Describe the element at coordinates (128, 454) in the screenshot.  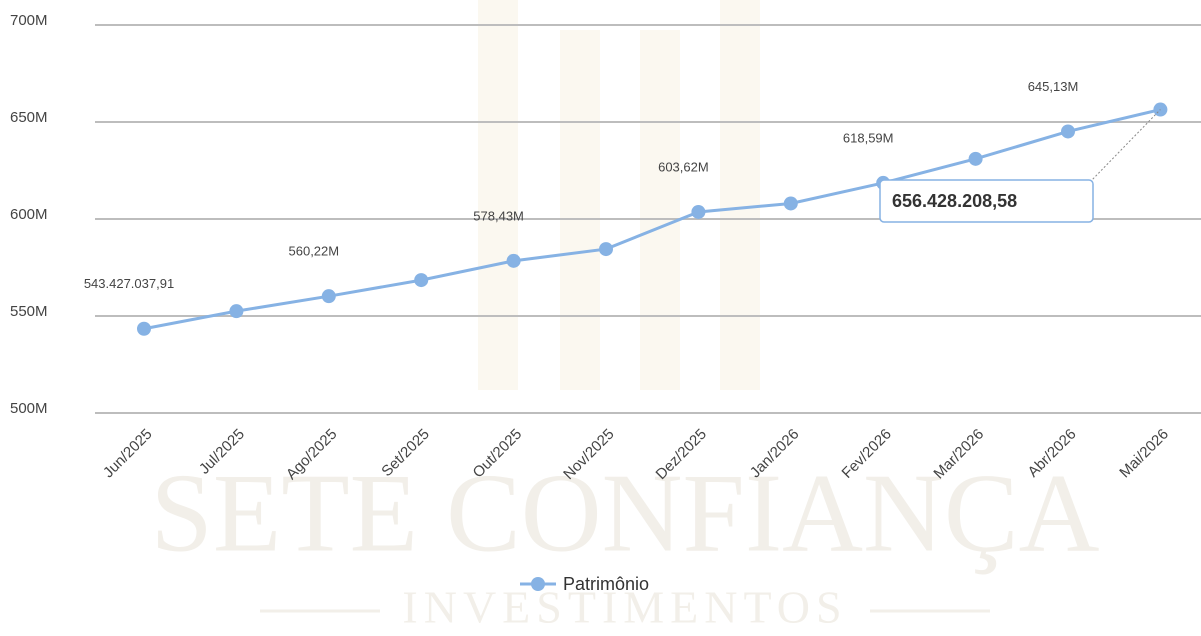
I see `x-tick-label: Jun/2025` at that location.